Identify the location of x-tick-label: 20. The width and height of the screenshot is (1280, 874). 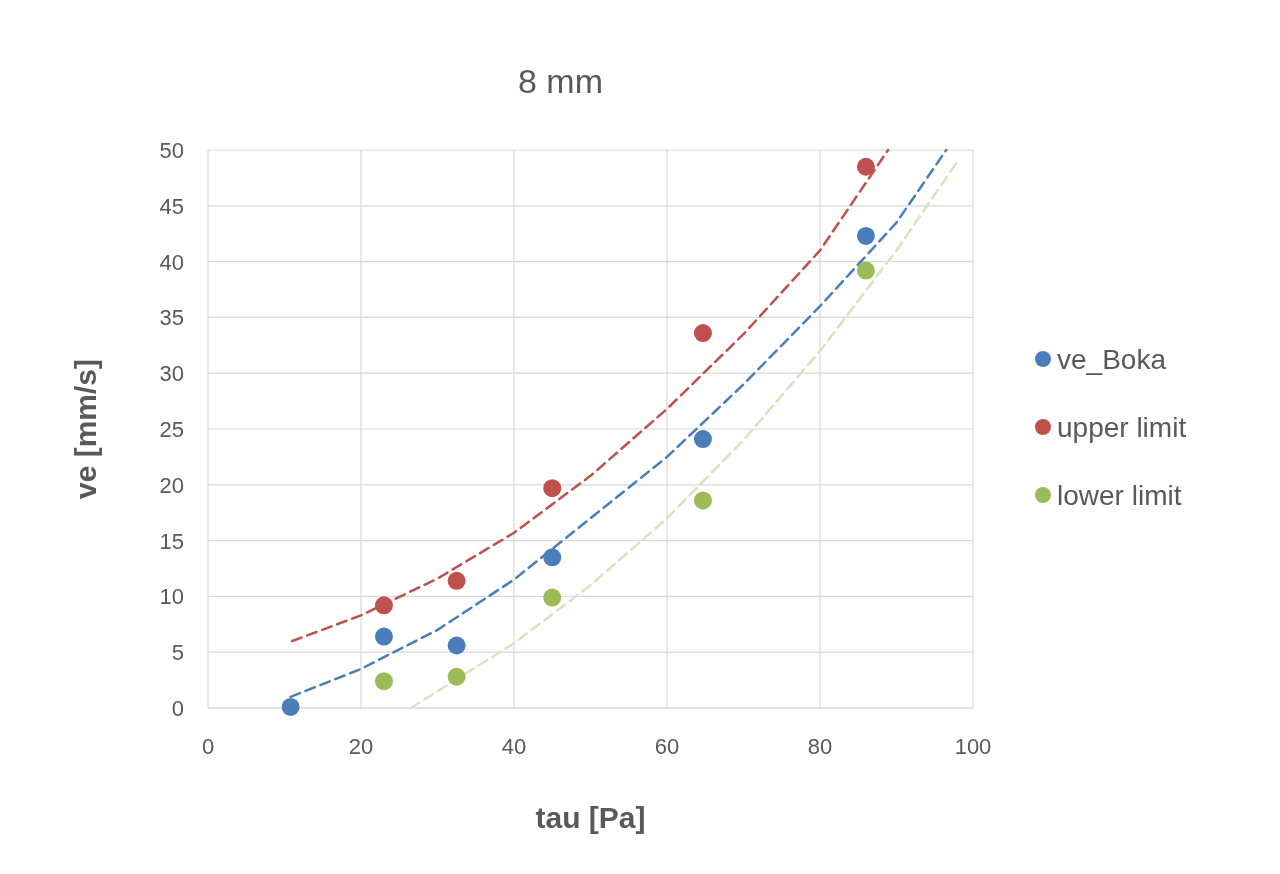
(361, 746).